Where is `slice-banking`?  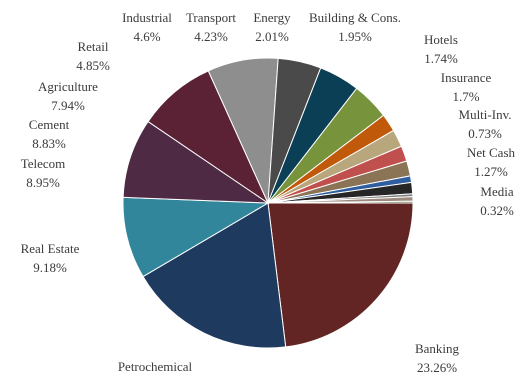
slice-banking is located at coordinates (340, 275).